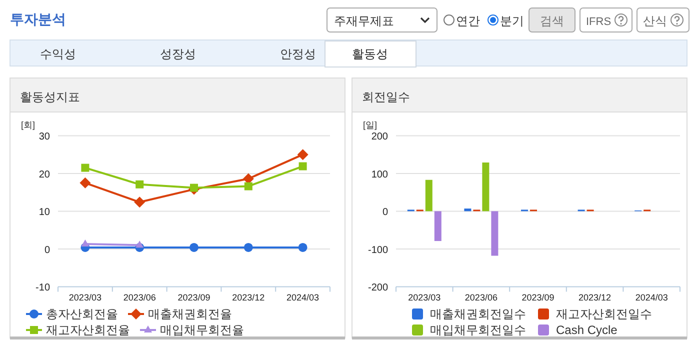  I want to click on y-tick-label: 200, so click(379, 137).